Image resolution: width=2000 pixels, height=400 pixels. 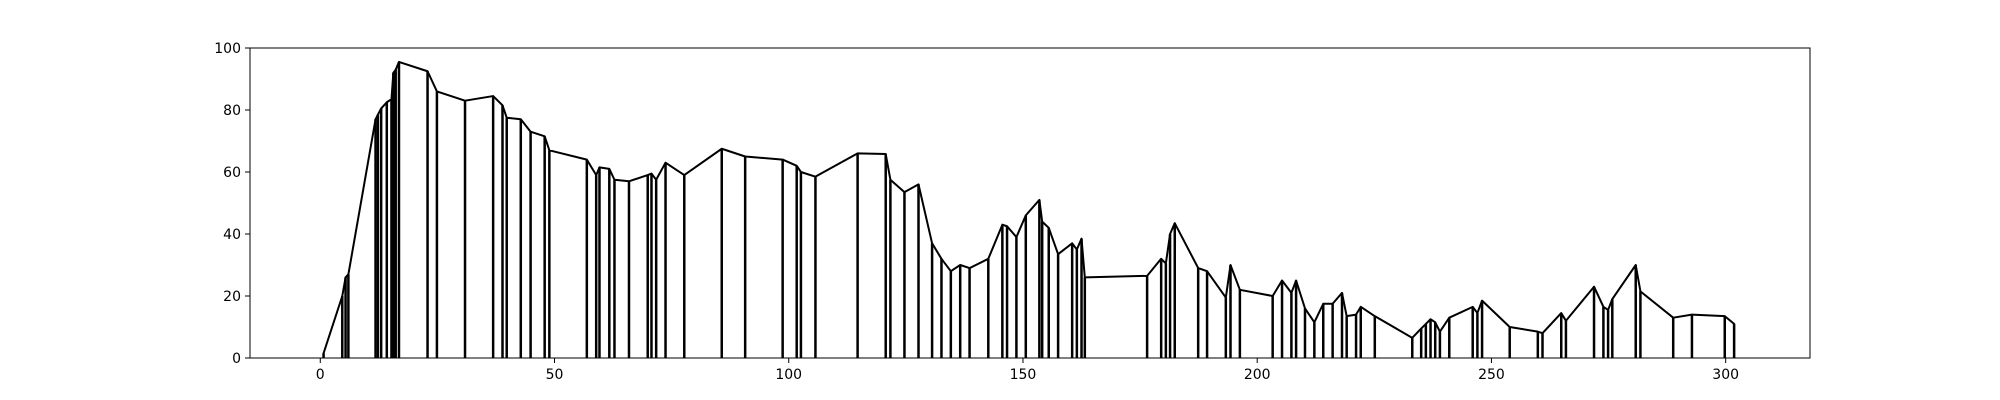 What do you see at coordinates (320, 375) in the screenshot?
I see `x-tick-label: 0` at bounding box center [320, 375].